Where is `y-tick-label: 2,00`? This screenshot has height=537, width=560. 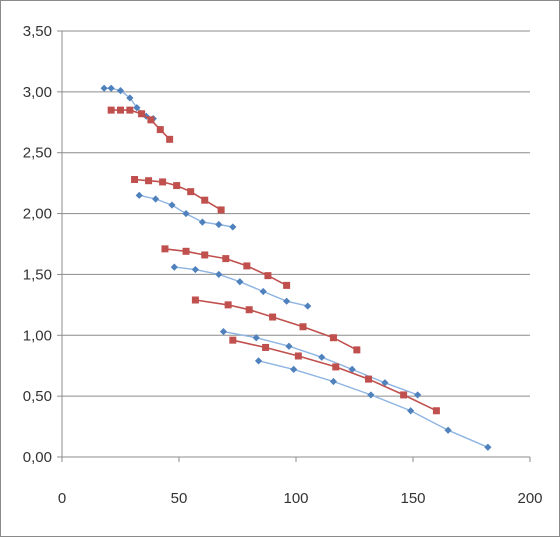 y-tick-label: 2,00 is located at coordinates (37, 214).